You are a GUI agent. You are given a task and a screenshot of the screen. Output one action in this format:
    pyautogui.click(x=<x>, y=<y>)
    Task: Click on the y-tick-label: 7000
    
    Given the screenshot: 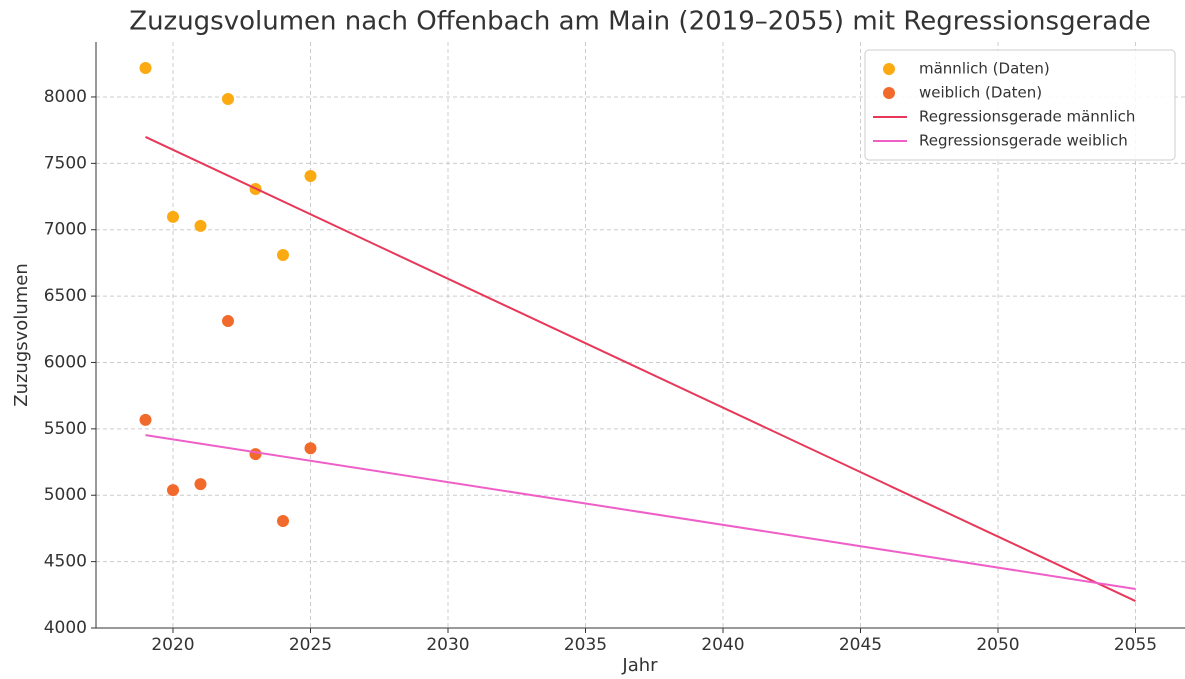 What is the action you would take?
    pyautogui.click(x=65, y=230)
    